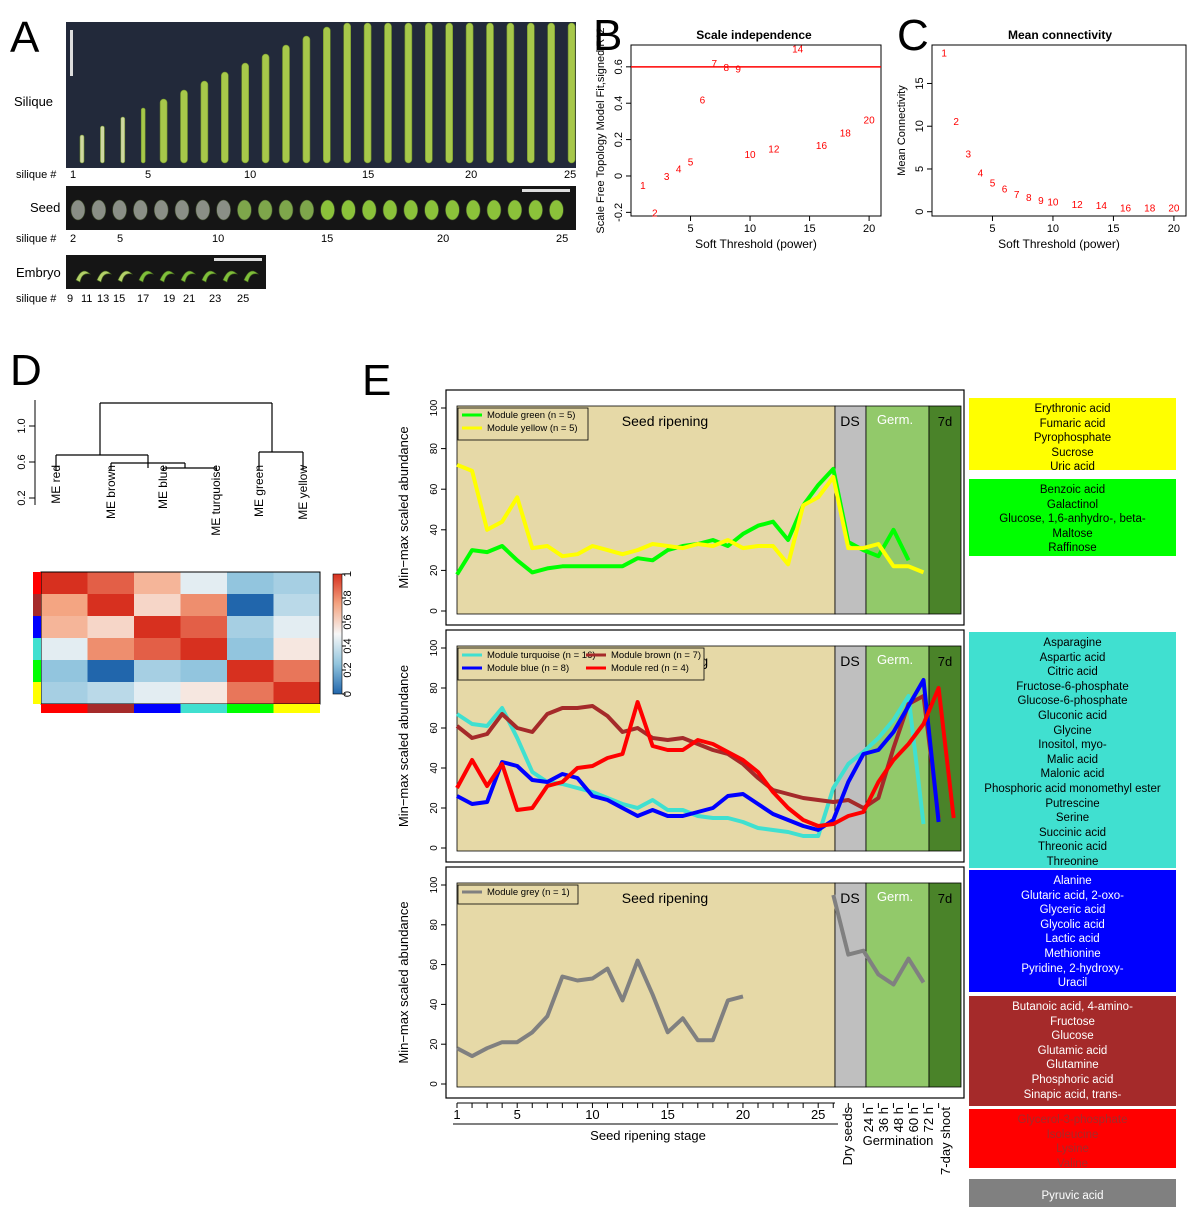  Describe the element at coordinates (1072, 745) in the screenshot. I see `metabolite-name: Inositol, myo-` at that location.